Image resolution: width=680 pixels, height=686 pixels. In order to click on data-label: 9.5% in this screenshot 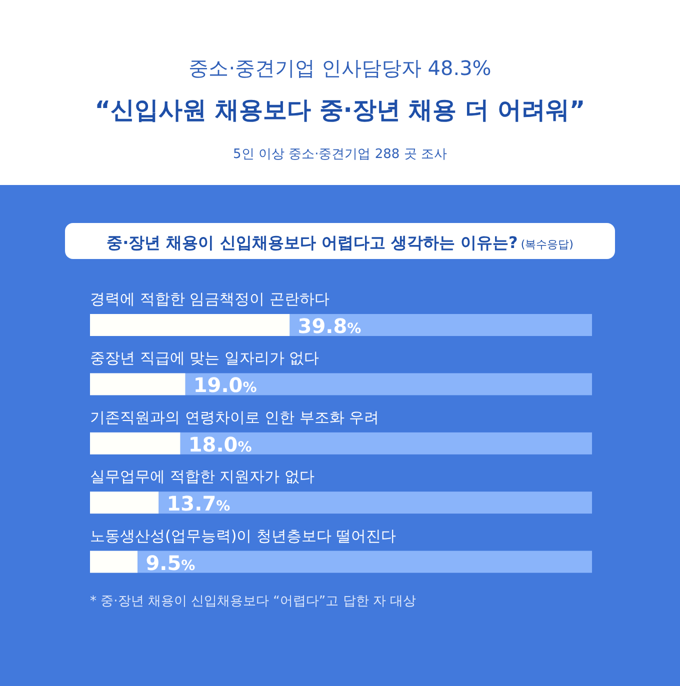, I will do `click(171, 562)`.